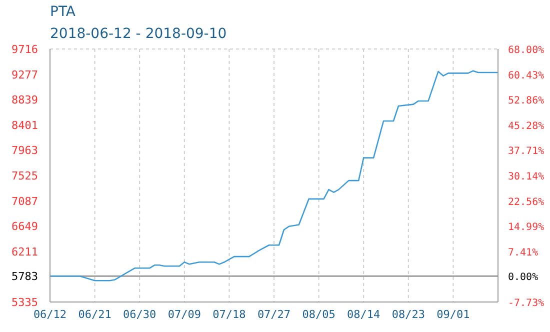 Image resolution: width=550 pixels, height=332 pixels. Describe the element at coordinates (526, 126) in the screenshot. I see `y2-tick-label: 45.28%` at that location.